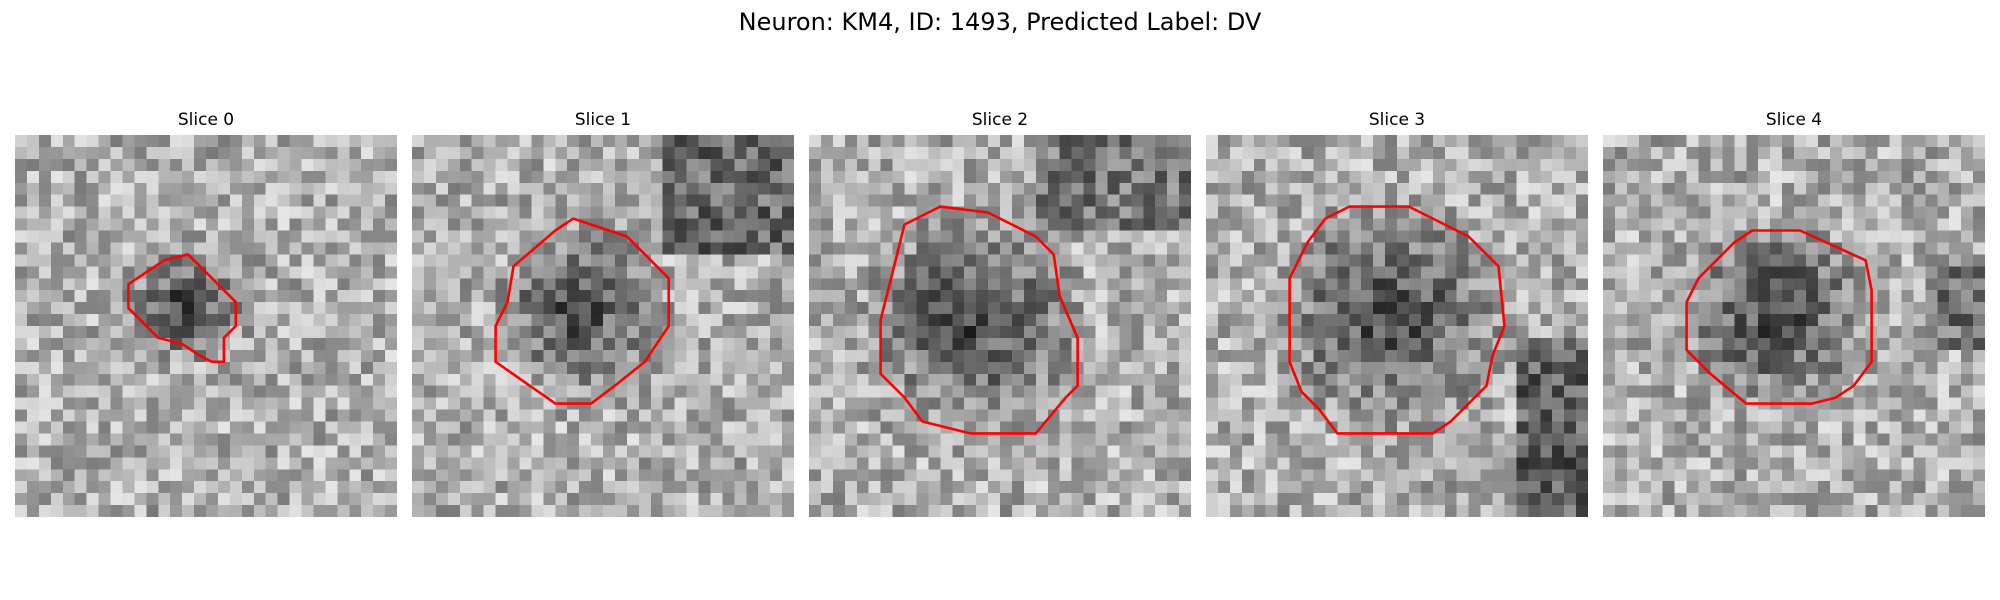  I want to click on slice-panel-2: Slice 2, so click(1000, 312).